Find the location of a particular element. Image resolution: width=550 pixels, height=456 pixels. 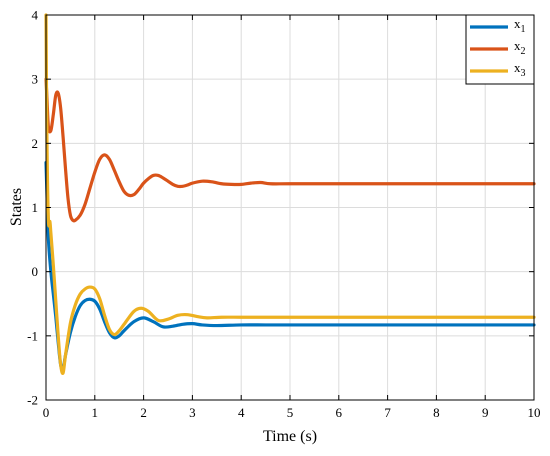

y-tick-label: 0 is located at coordinates (35, 271).